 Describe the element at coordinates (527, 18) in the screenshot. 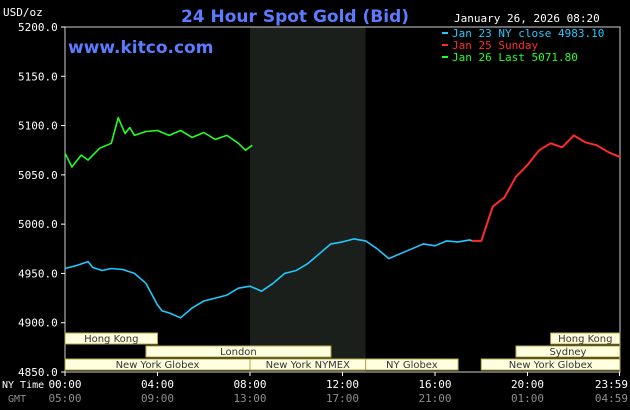

I see `chart-timestamp: January 26, 2026 08:20` at that location.